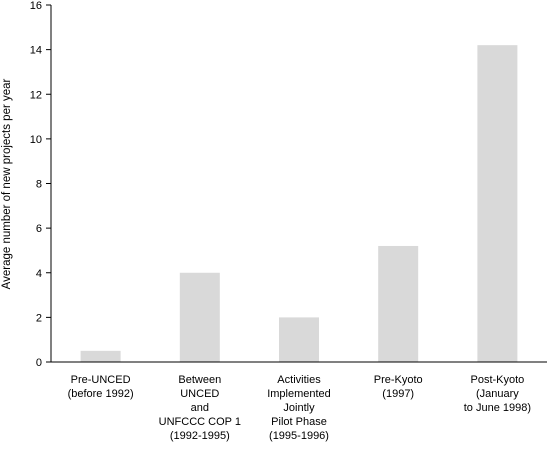  I want to click on x-category-label: Post-Kyoto (January to June 1998), so click(497, 394).